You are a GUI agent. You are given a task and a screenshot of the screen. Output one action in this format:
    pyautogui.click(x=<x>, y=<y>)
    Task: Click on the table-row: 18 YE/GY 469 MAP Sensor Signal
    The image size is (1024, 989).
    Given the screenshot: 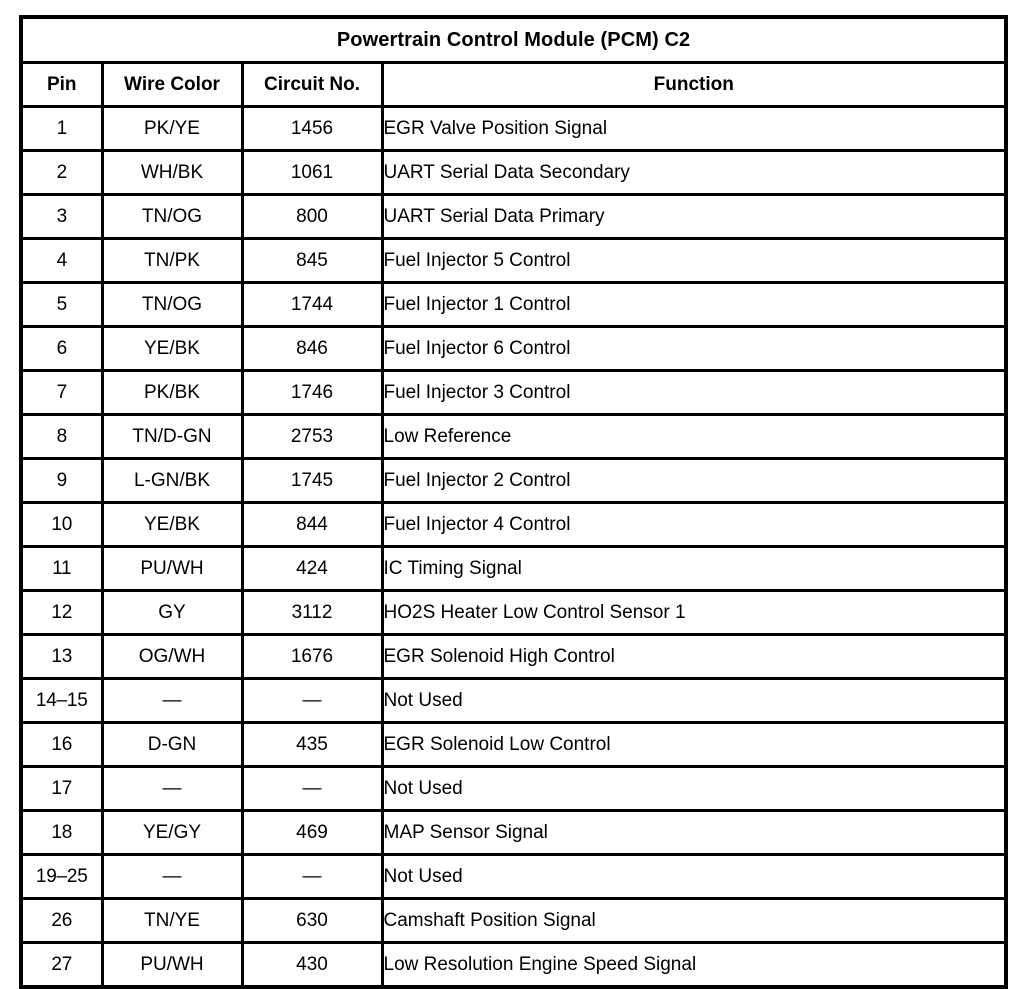 What is the action you would take?
    pyautogui.click(x=513, y=832)
    